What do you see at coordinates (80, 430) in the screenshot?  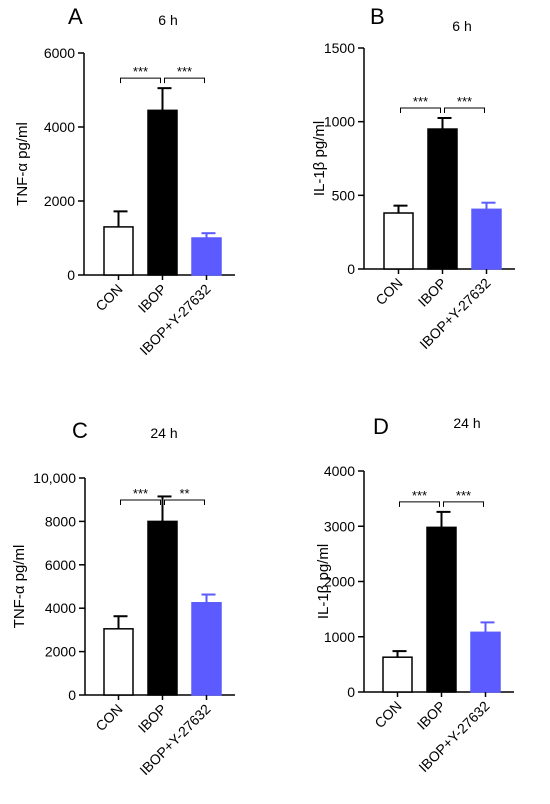 I see `panel-letter: C` at bounding box center [80, 430].